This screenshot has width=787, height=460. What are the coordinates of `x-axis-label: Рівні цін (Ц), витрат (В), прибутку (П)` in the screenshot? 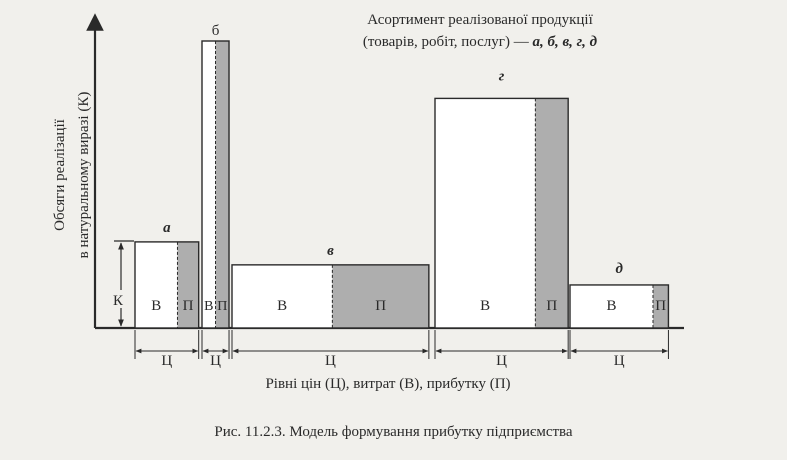 It's located at (387, 384).